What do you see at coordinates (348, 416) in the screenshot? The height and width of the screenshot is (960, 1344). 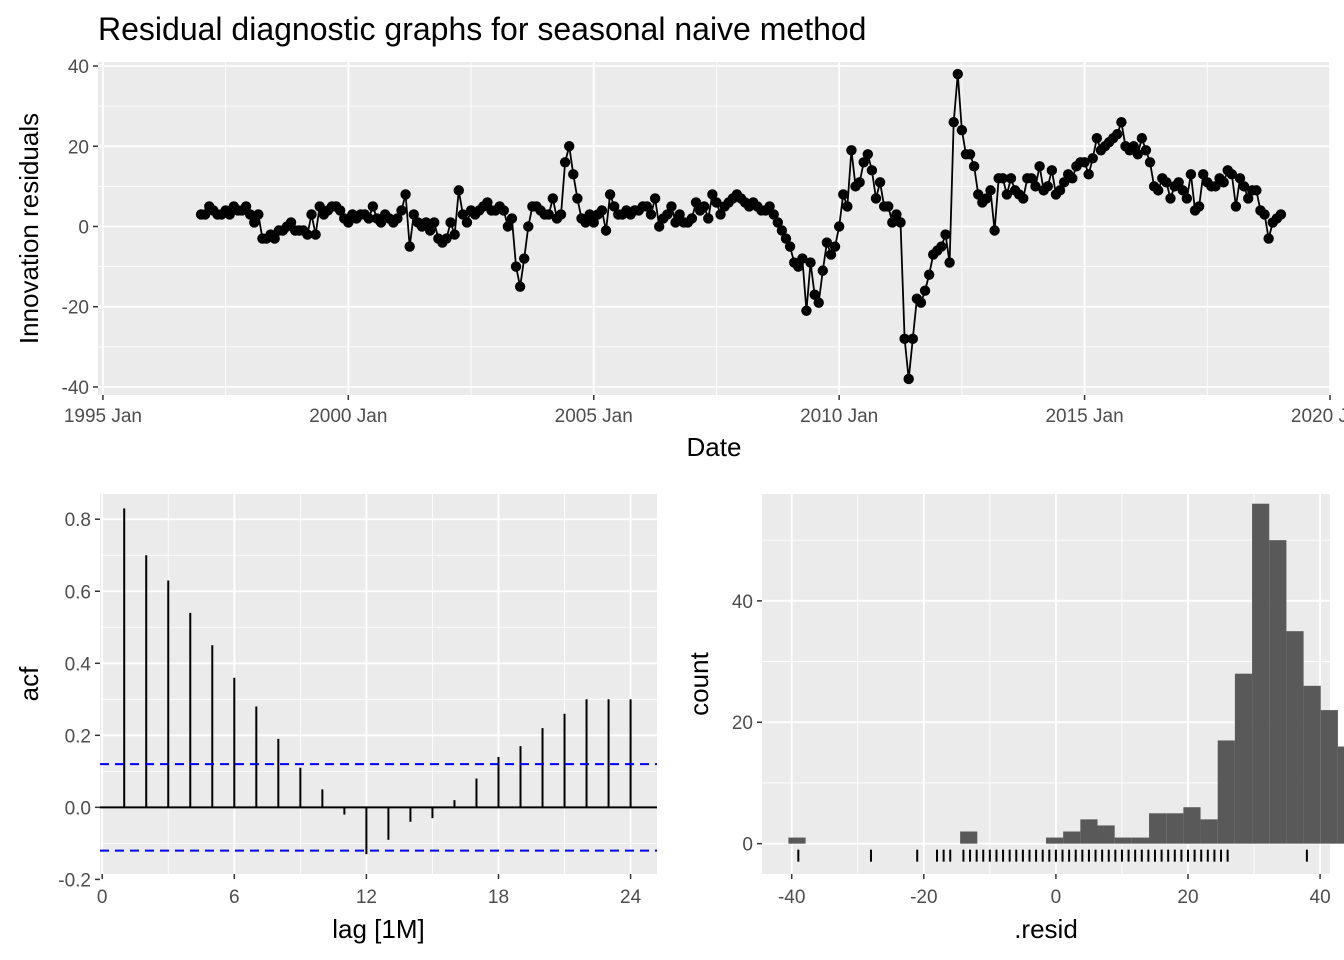 I see `x-tick-label: 2000 Jan` at bounding box center [348, 416].